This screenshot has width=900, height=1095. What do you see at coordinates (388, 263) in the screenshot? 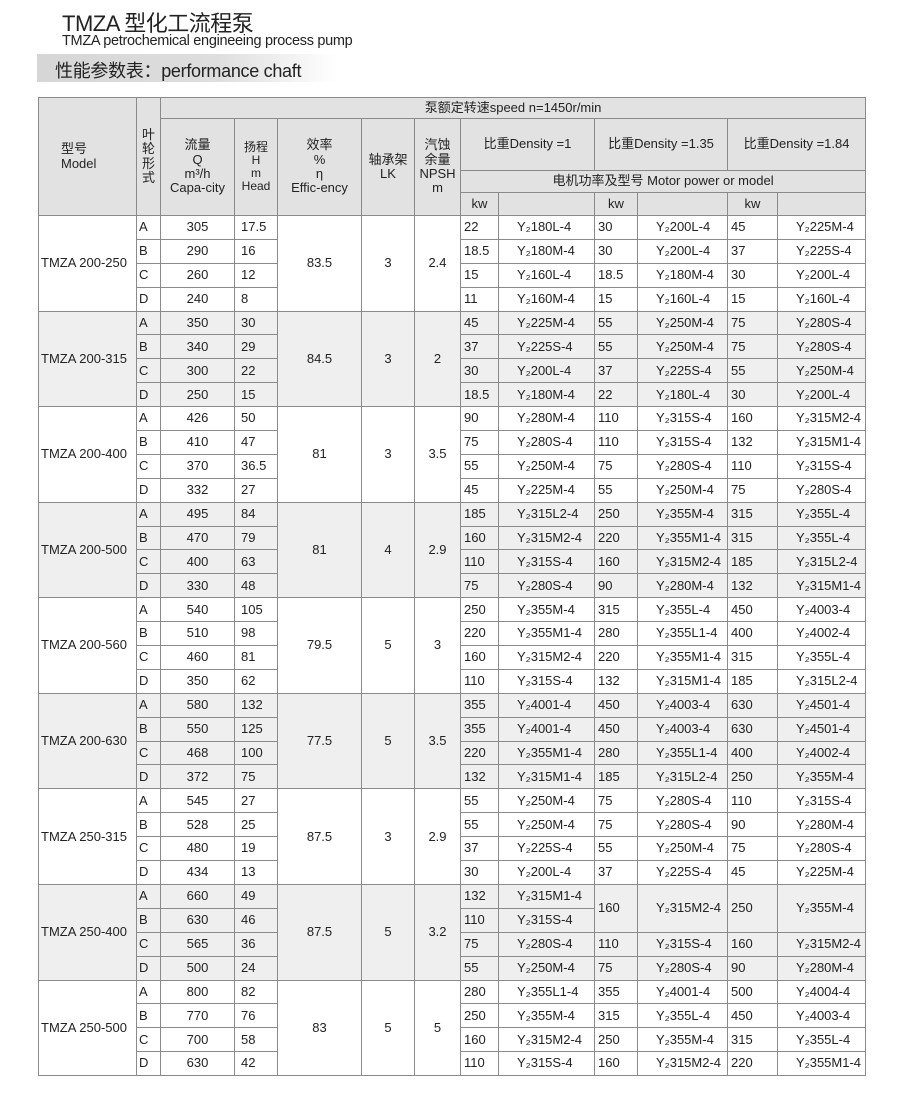
I see `lk-cell: 3` at bounding box center [388, 263].